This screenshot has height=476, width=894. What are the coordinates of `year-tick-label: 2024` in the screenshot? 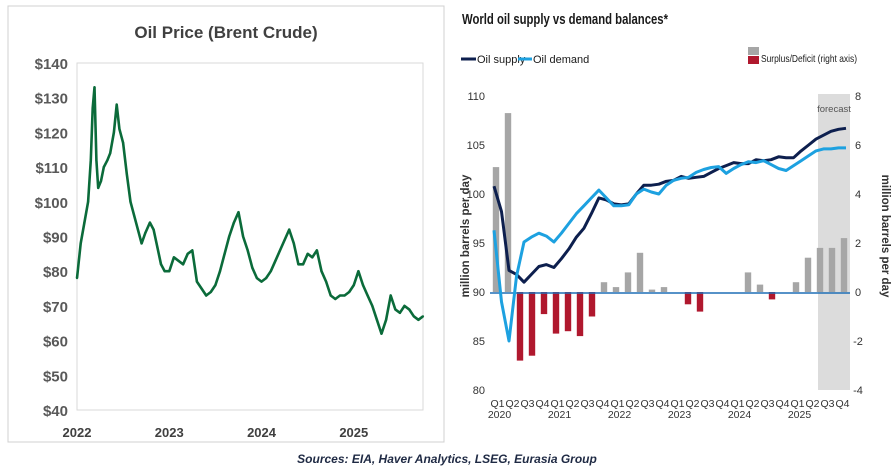 It's located at (740, 415).